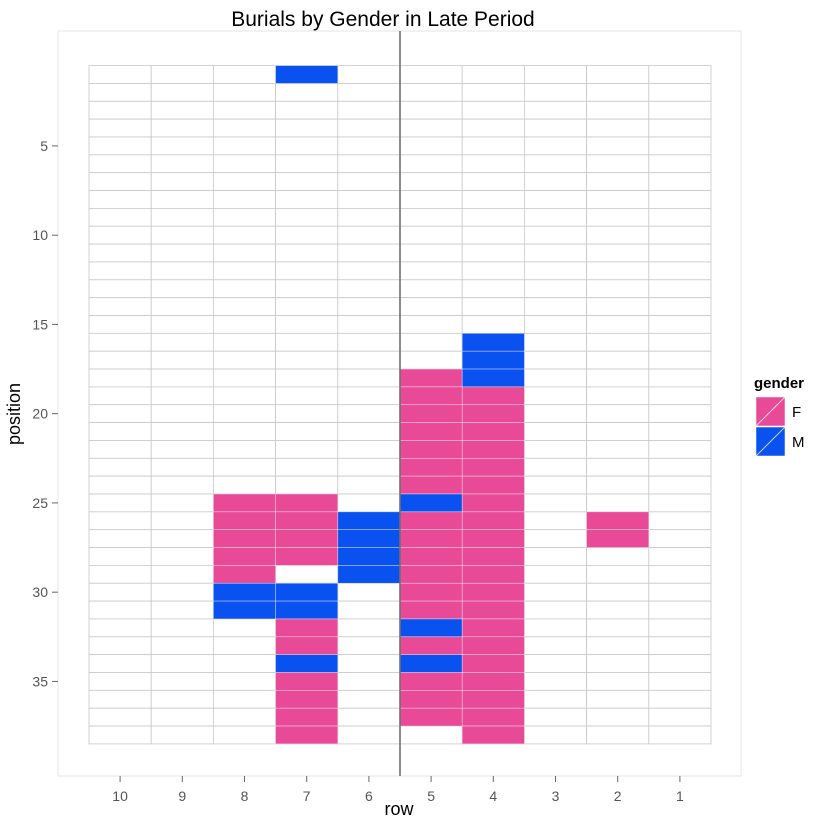 Image resolution: width=817 pixels, height=827 pixels. What do you see at coordinates (398, 790) in the screenshot?
I see `x-axis: 10 9 8 7 6 5 4 3 2 1` at bounding box center [398, 790].